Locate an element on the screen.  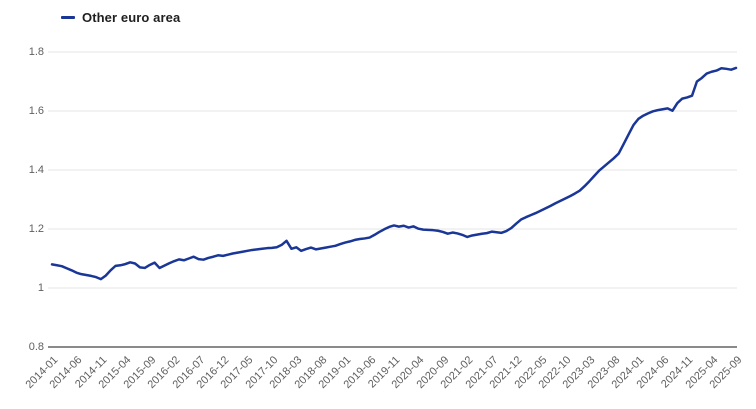
legend-label: Other euro area is located at coordinates (131, 17).